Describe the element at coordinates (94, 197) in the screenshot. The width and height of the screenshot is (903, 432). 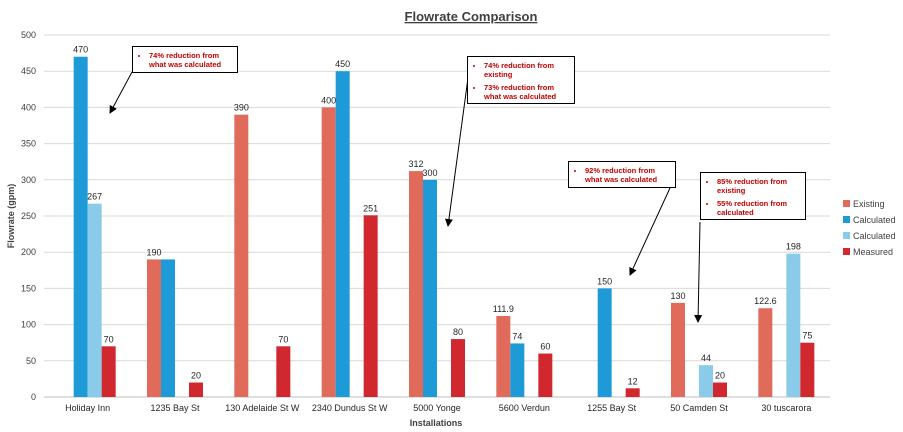
I see `bar-value-label: 267` at that location.